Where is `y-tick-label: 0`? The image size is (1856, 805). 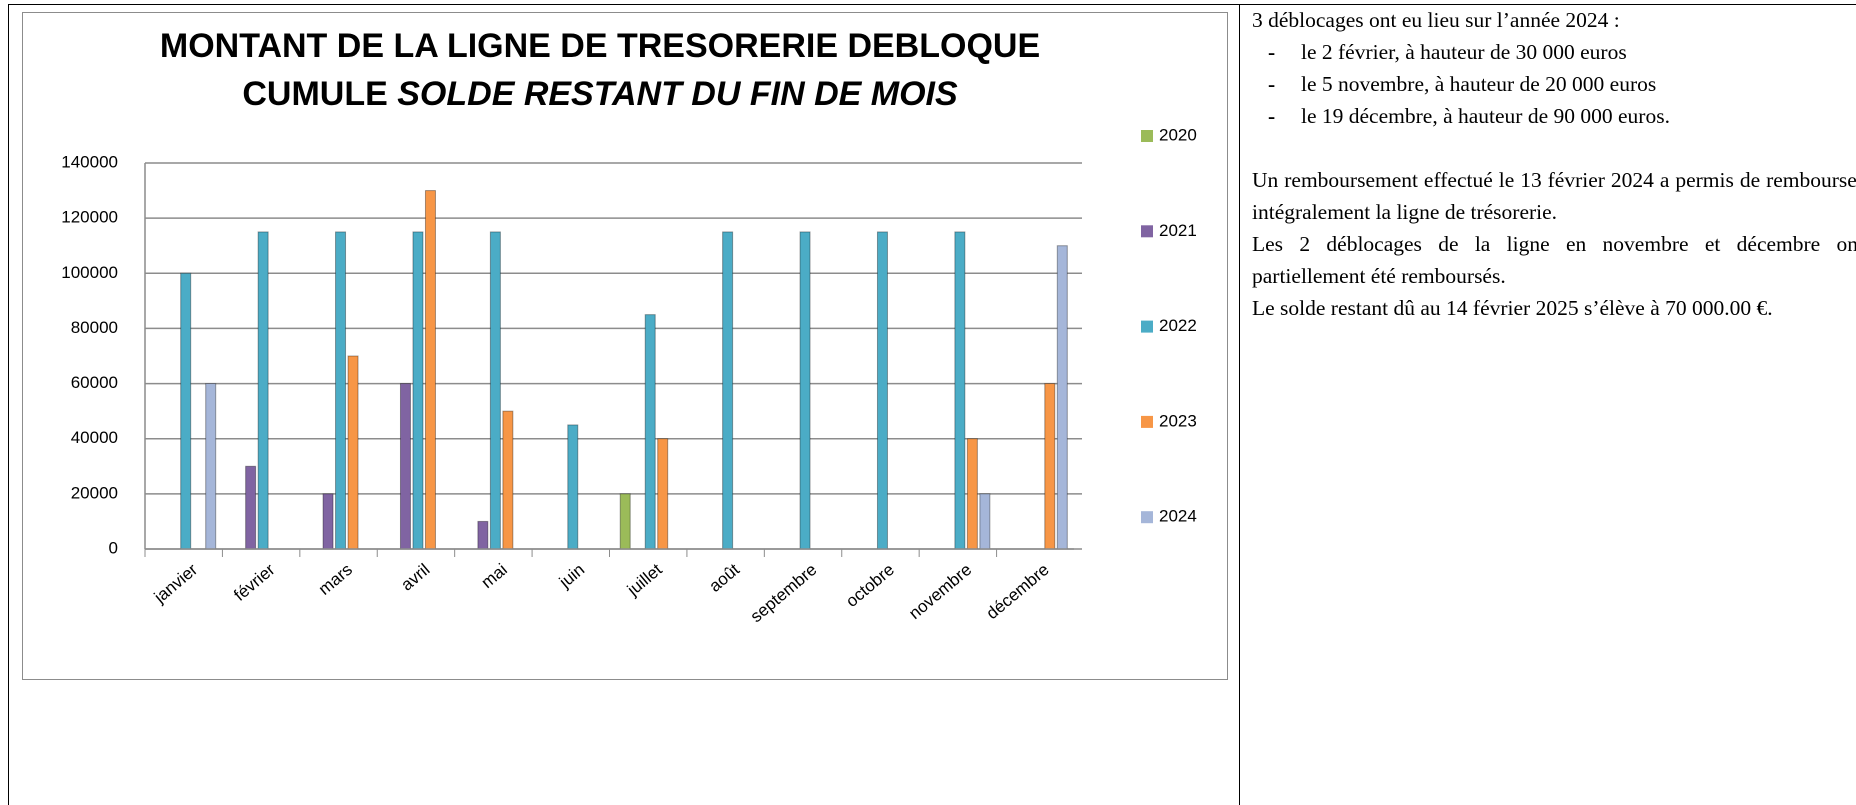 y-tick-label: 0 is located at coordinates (113, 547).